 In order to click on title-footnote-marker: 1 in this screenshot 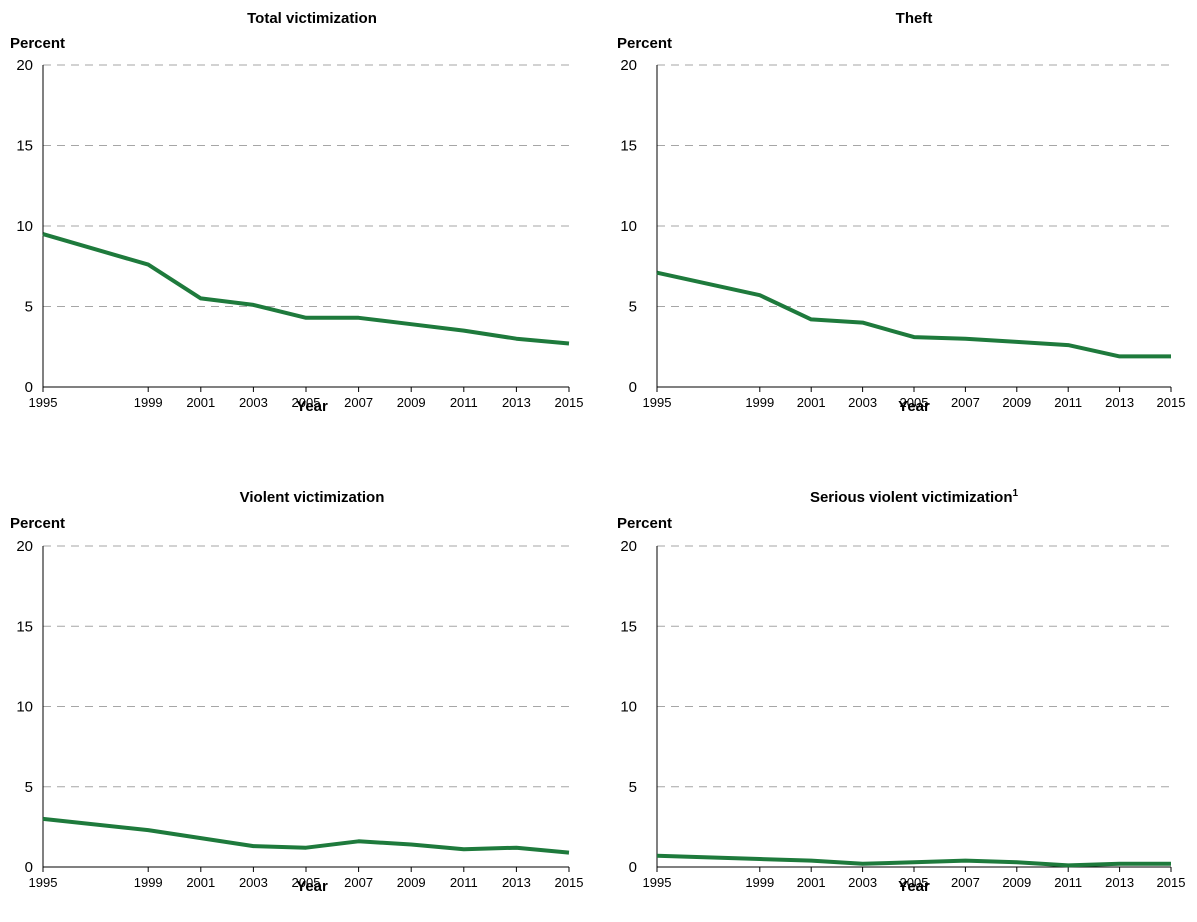, I will do `click(1015, 493)`.